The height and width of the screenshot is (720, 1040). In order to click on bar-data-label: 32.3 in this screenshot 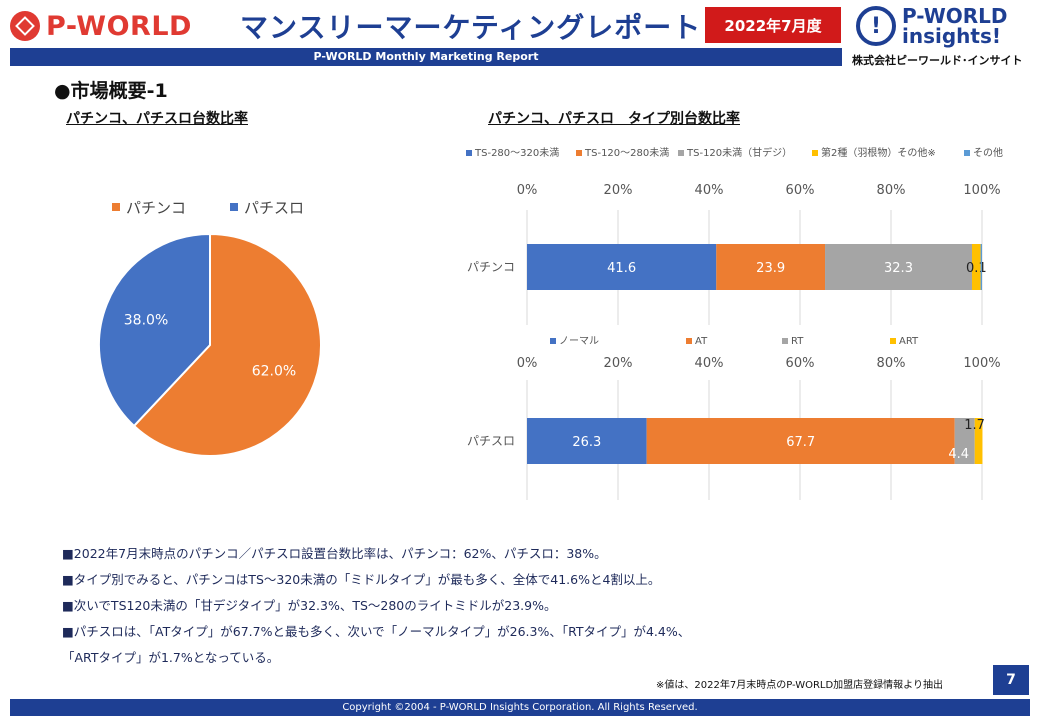, I will do `click(898, 268)`.